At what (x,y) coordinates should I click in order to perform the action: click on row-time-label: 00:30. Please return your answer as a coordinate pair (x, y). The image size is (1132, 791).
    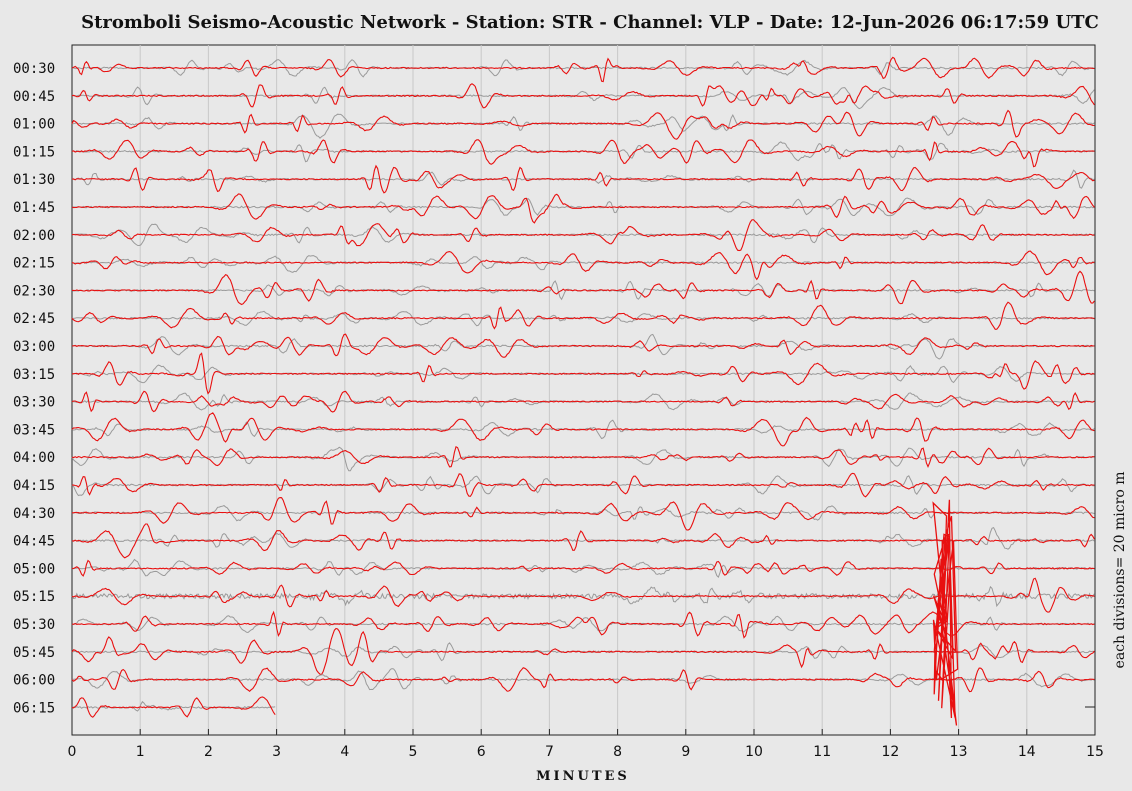
    Looking at the image, I should click on (34, 69).